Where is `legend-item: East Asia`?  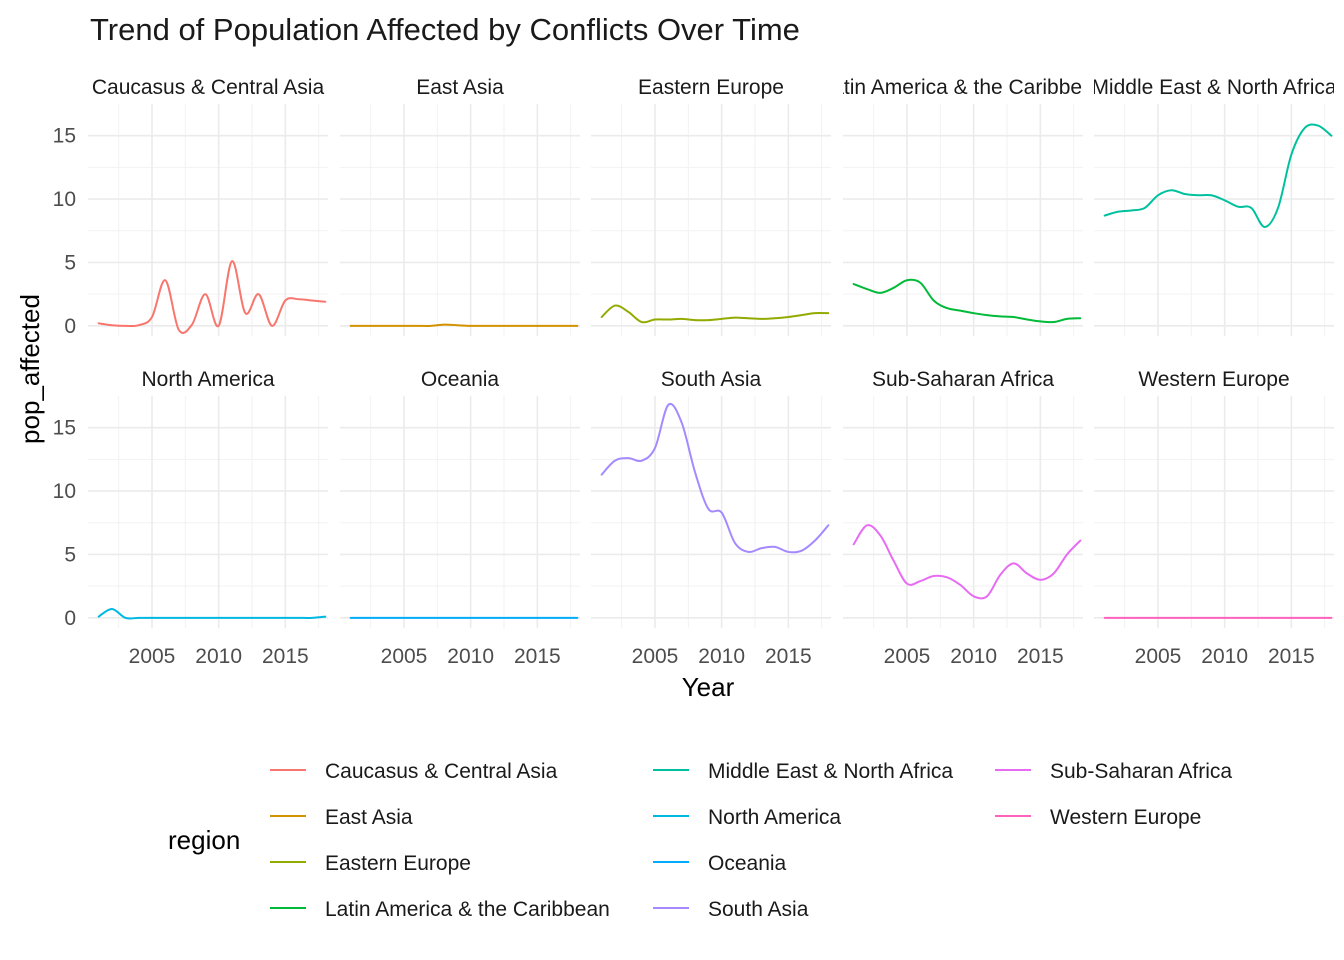 legend-item: East Asia is located at coordinates (341, 817).